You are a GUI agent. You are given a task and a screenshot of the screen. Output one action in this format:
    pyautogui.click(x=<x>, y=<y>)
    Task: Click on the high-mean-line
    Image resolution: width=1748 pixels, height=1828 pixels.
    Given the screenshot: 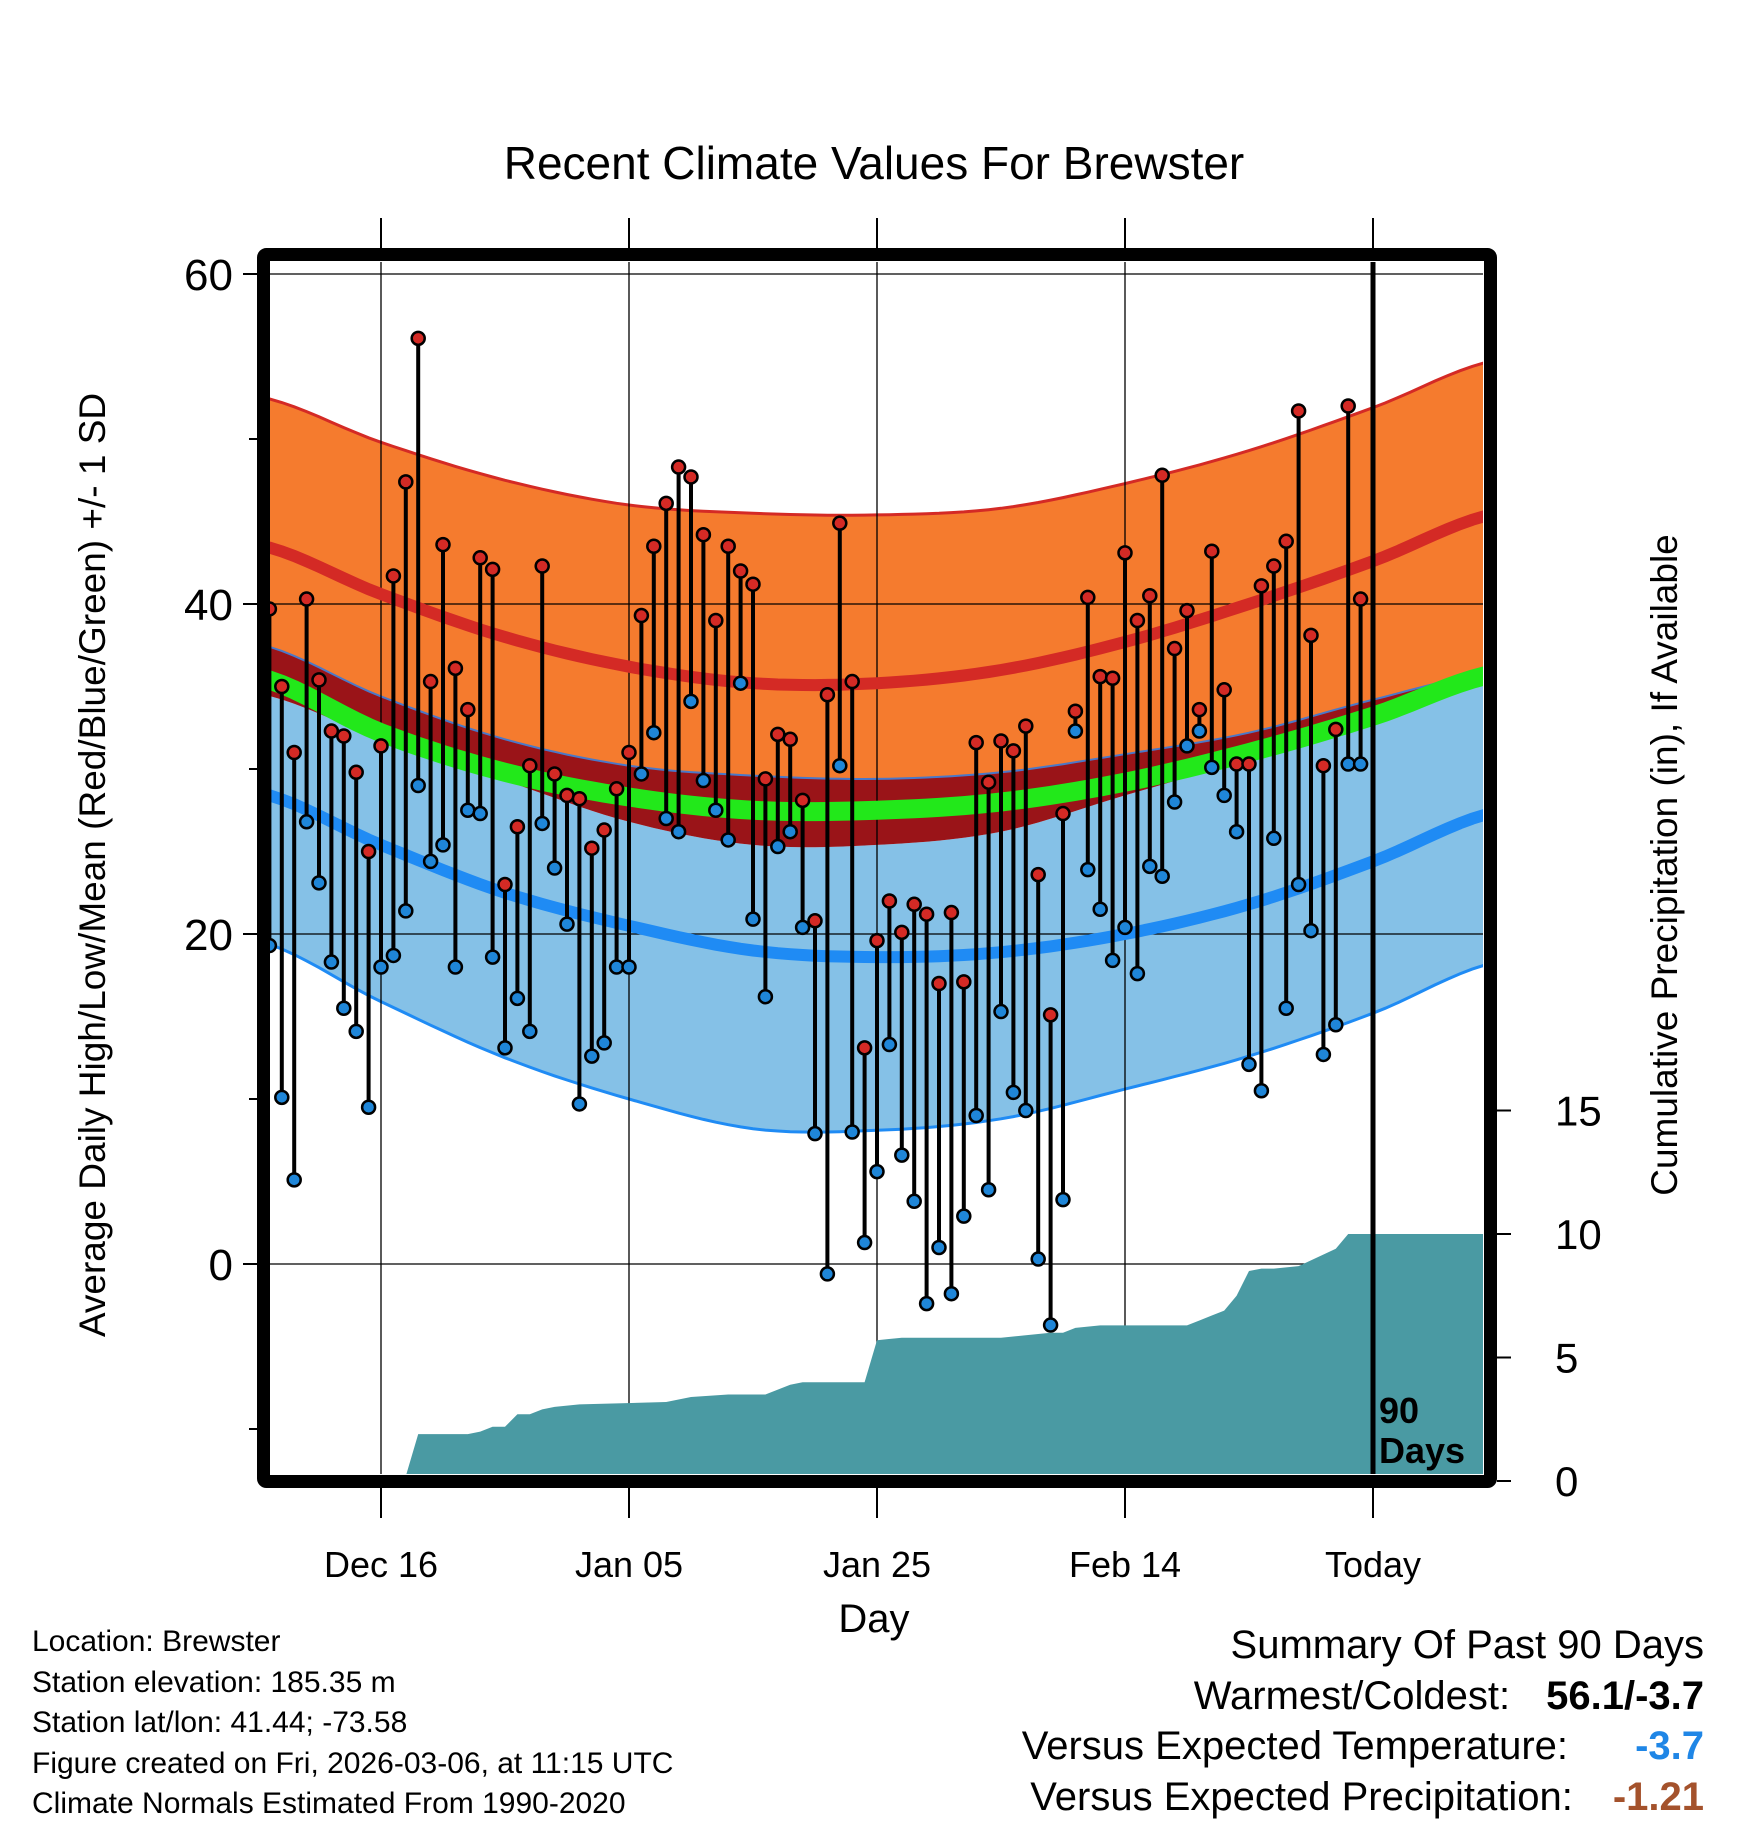 What is the action you would take?
    pyautogui.click(x=876, y=601)
    